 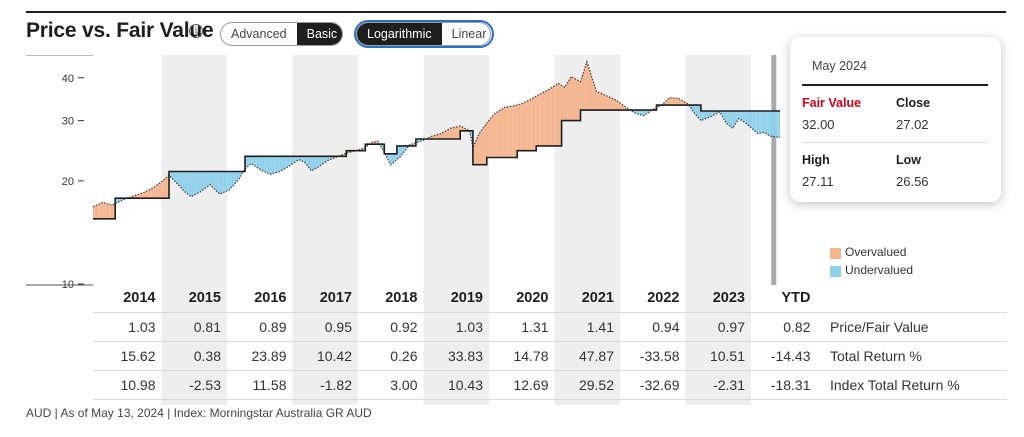 What do you see at coordinates (404, 356) in the screenshot?
I see `table-cell: 0.26` at bounding box center [404, 356].